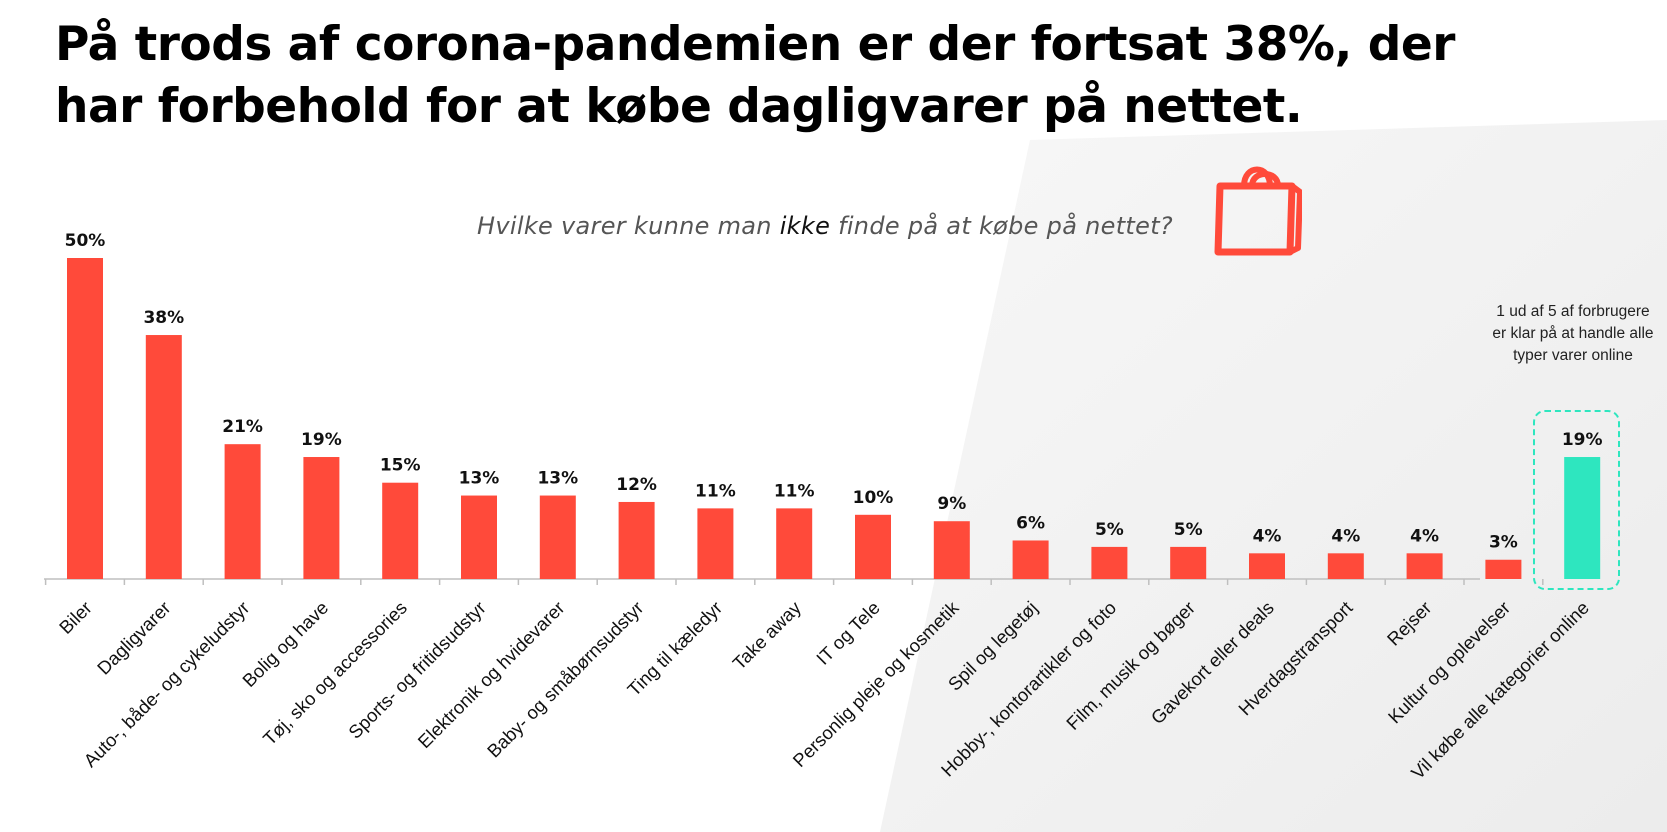 This screenshot has height=832, width=1667. What do you see at coordinates (628, 226) in the screenshot?
I see `subtitle-before: Hvilke varer kunne man` at bounding box center [628, 226].